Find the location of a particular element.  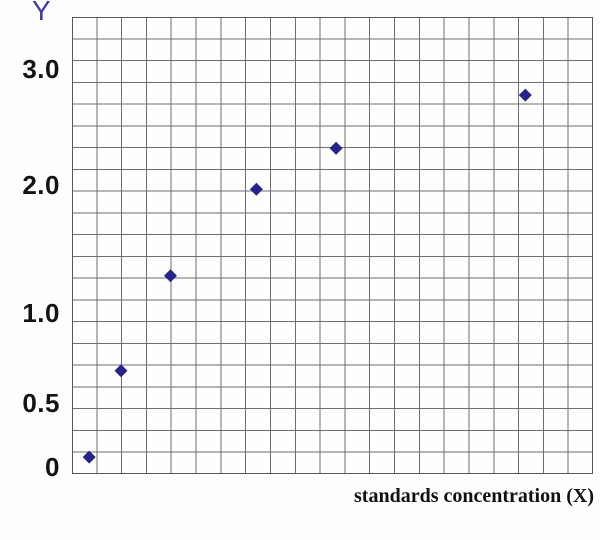

y-axis-title: Y is located at coordinates (42, 13).